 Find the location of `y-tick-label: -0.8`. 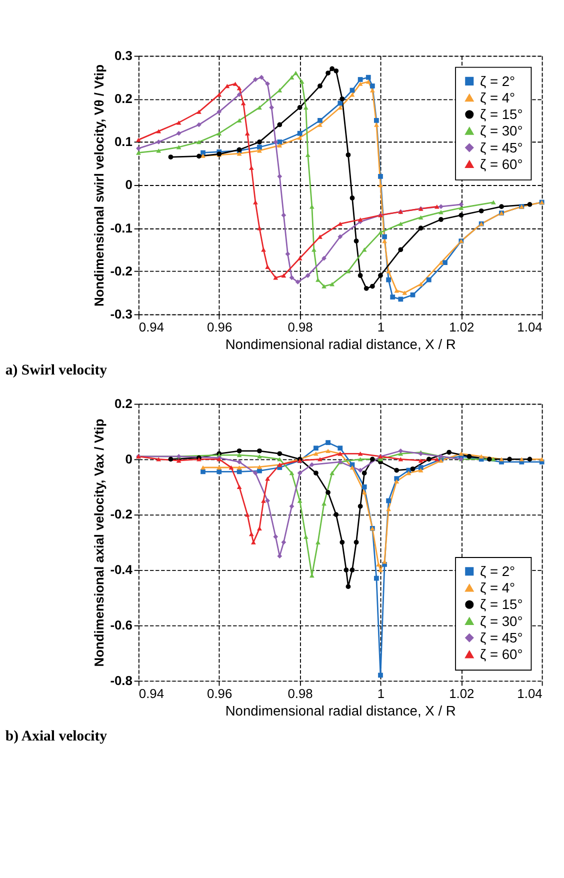

y-tick-label: -0.8 is located at coordinates (121, 680).